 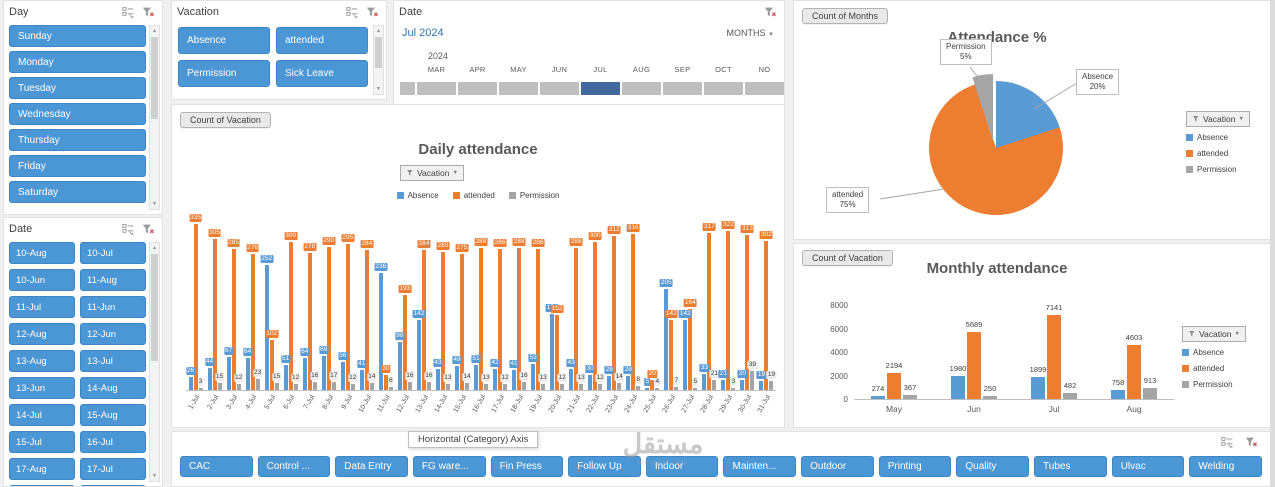 I want to click on slicer-item-14-jul: 14-Jul, so click(x=42, y=415).